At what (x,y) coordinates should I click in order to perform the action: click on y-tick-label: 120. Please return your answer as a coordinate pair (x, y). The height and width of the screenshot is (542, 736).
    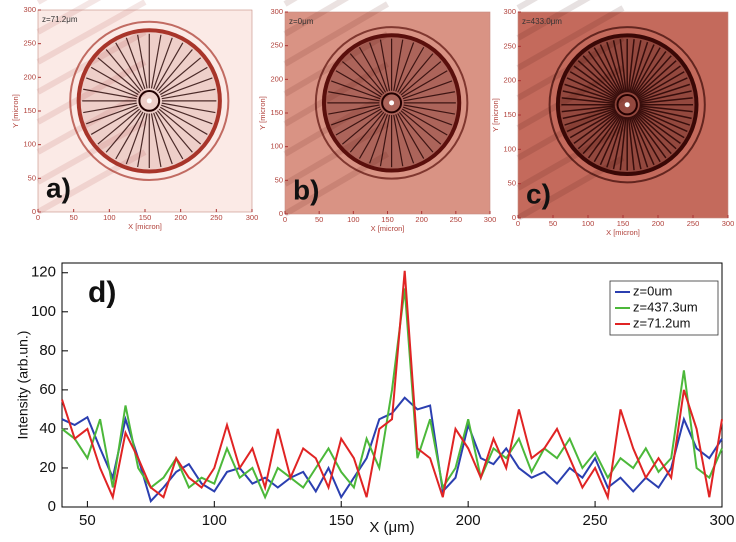
    Looking at the image, I should click on (43, 272).